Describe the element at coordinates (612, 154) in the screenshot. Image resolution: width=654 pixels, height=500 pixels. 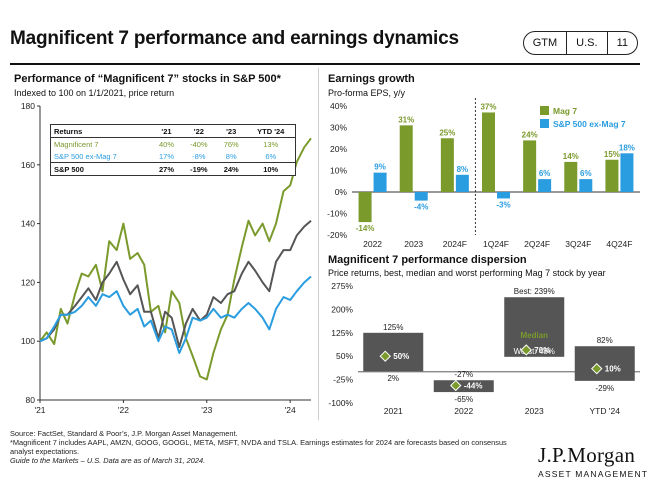
I see `data-label: 15%` at that location.